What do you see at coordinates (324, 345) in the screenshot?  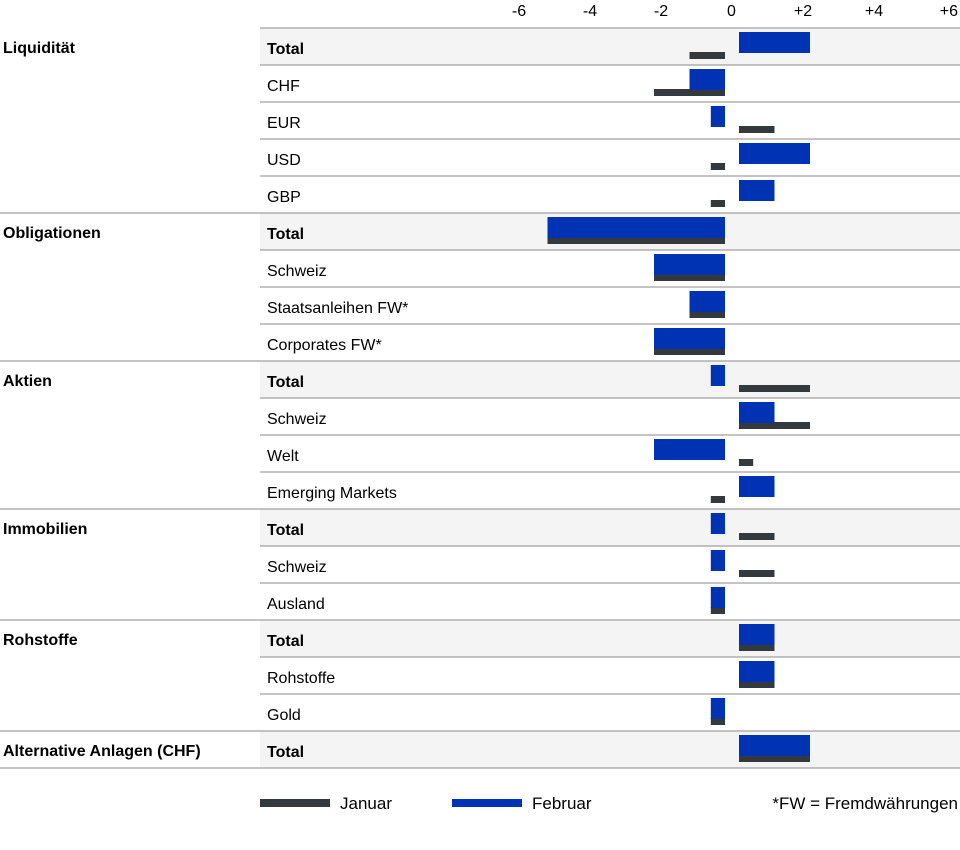 I see `row-label-obligationen-corporates-fw: Corporates FW*` at bounding box center [324, 345].